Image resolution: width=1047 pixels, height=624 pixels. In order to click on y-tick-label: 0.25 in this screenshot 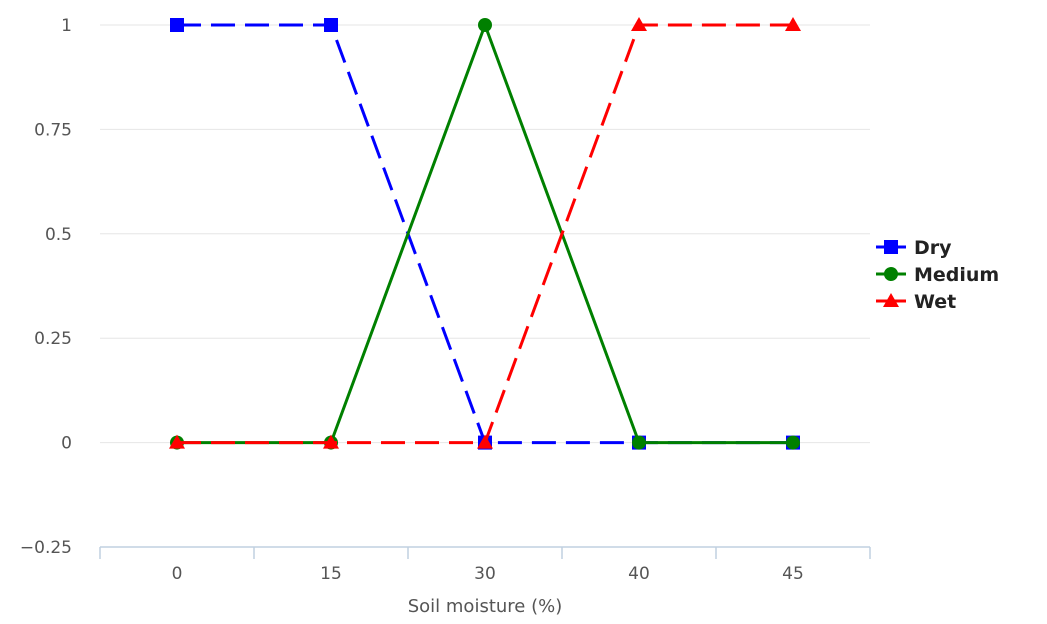, I will do `click(53, 339)`.